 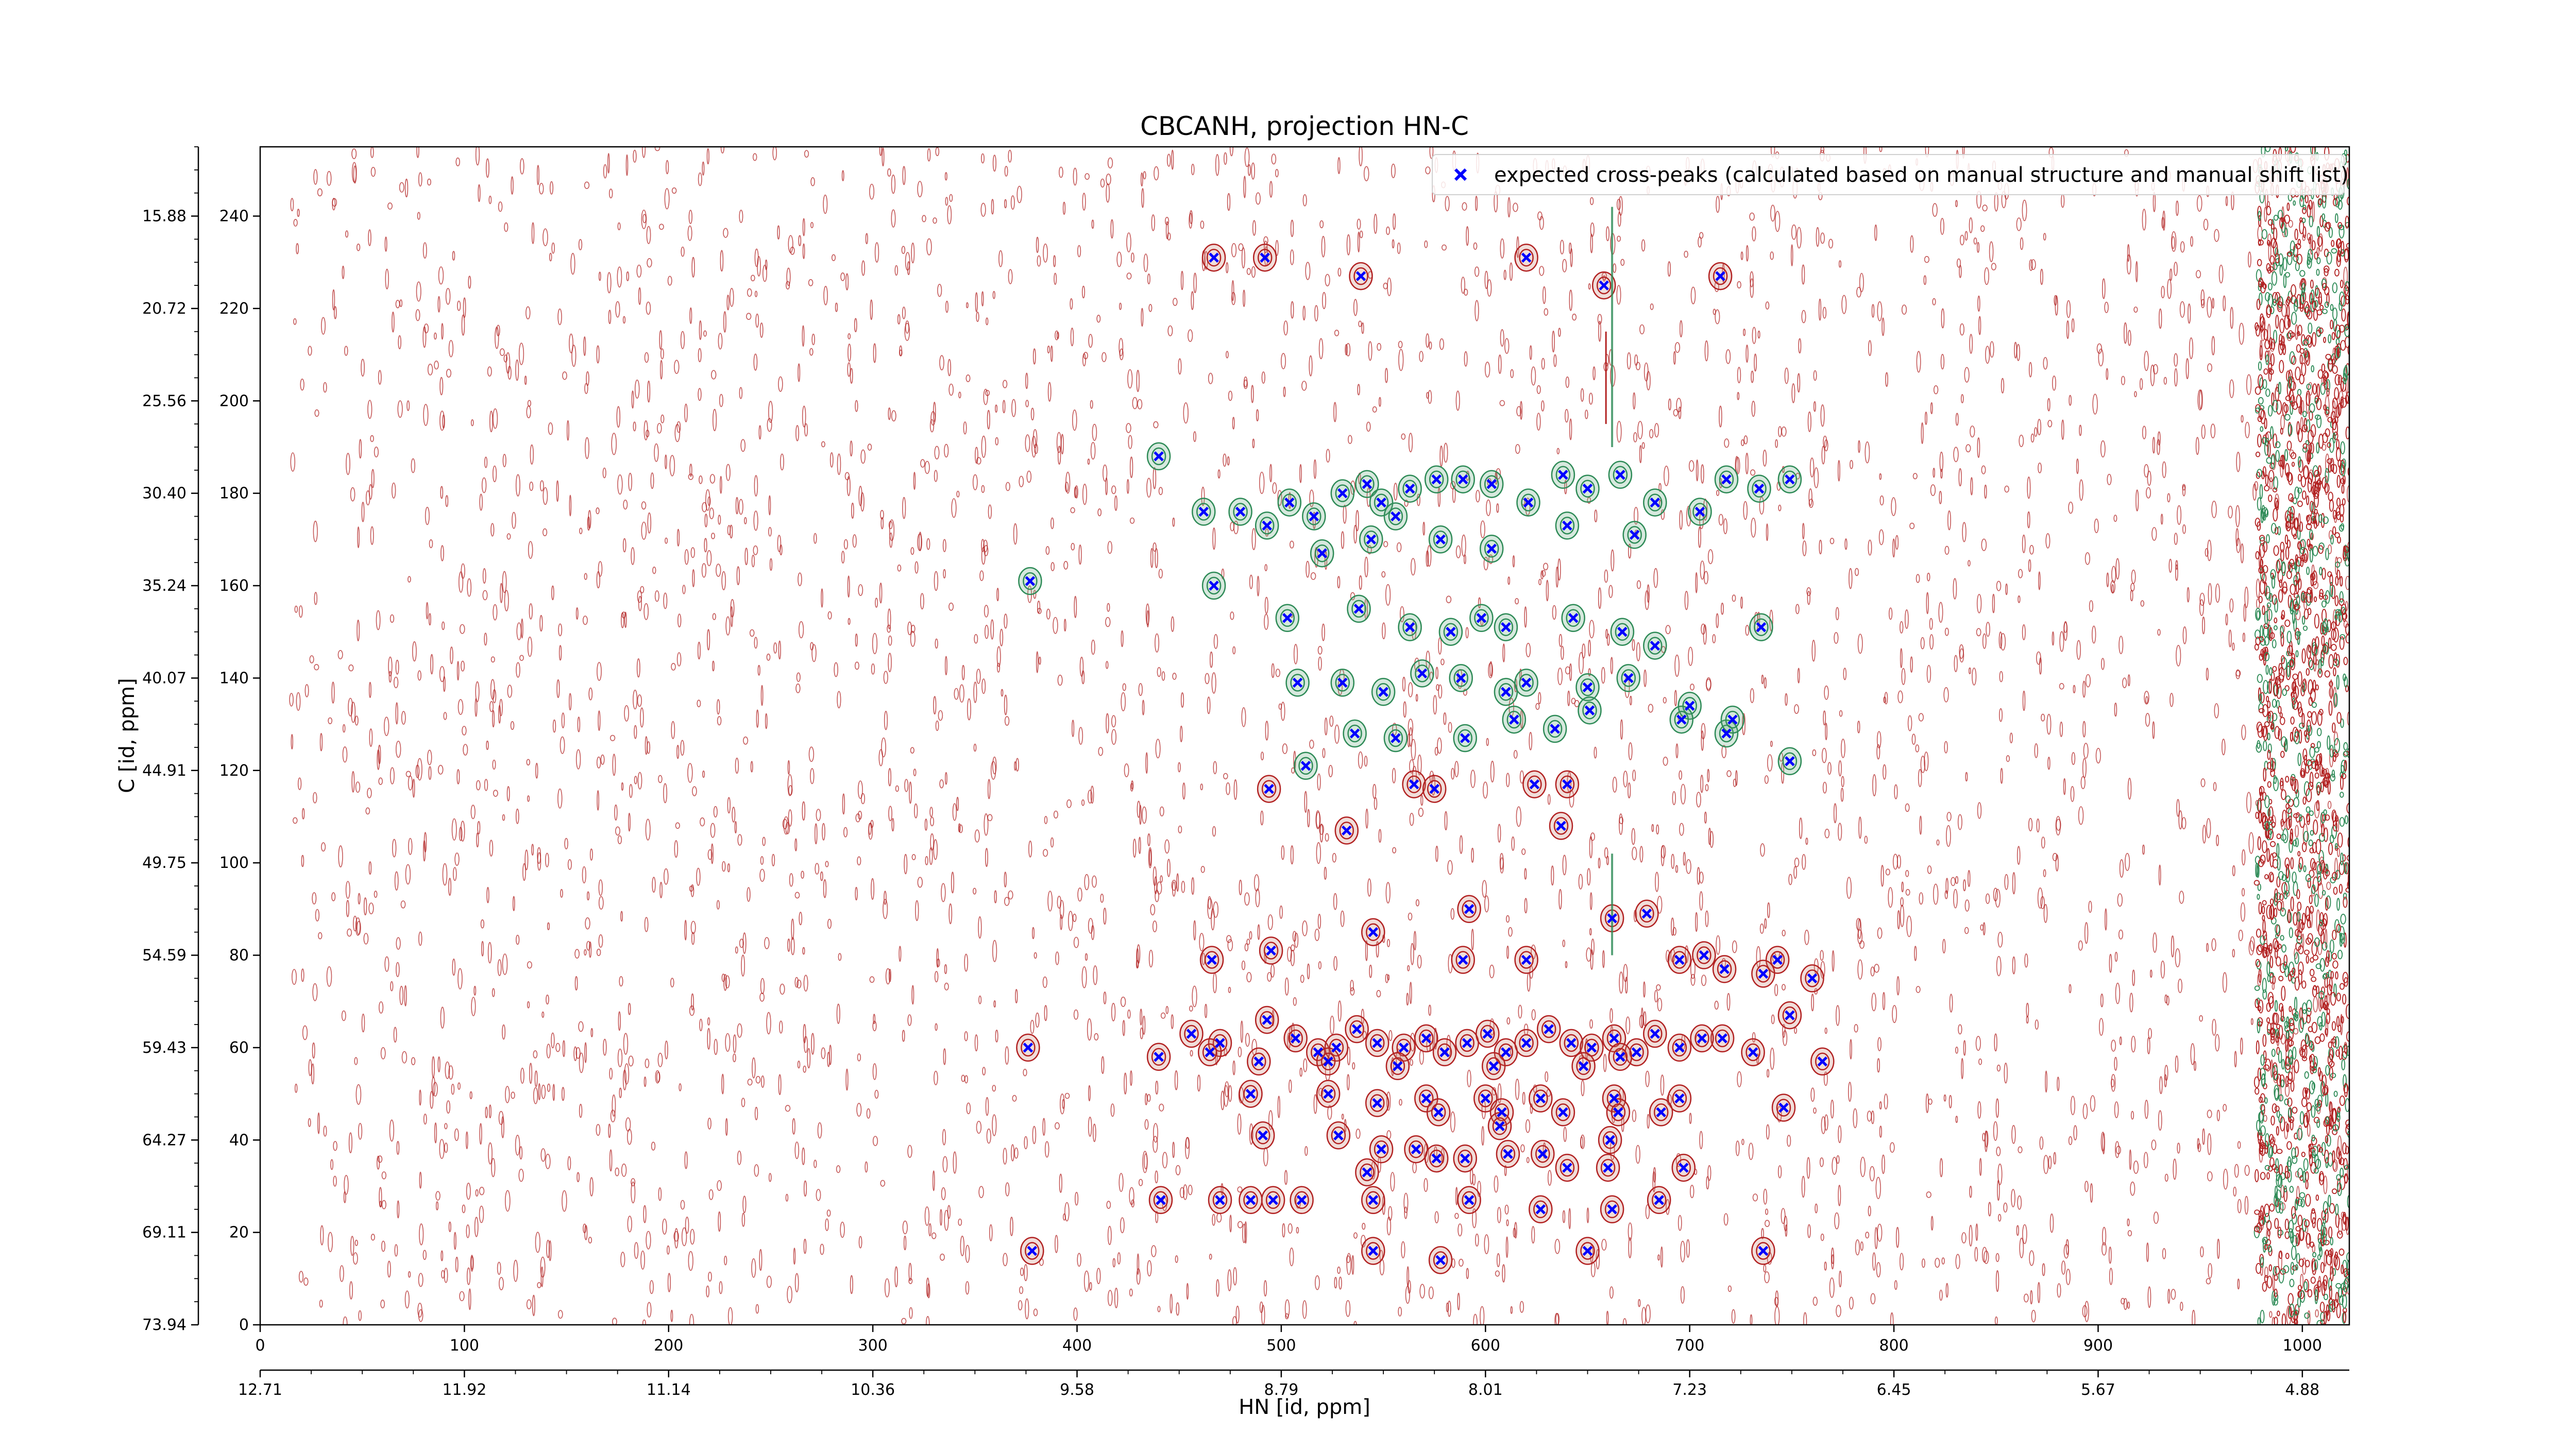 I want to click on noise-contour-1978, so click(x=2198, y=274).